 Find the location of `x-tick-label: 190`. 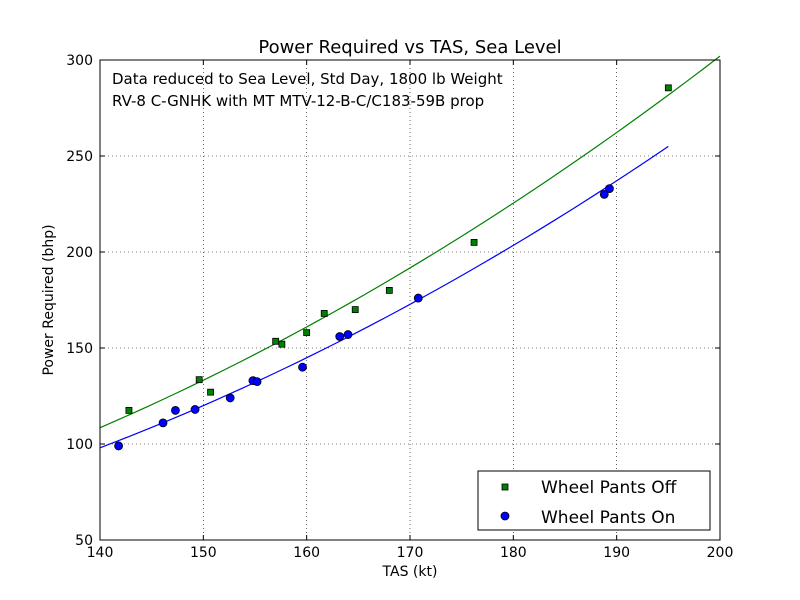

x-tick-label: 190 is located at coordinates (616, 553).